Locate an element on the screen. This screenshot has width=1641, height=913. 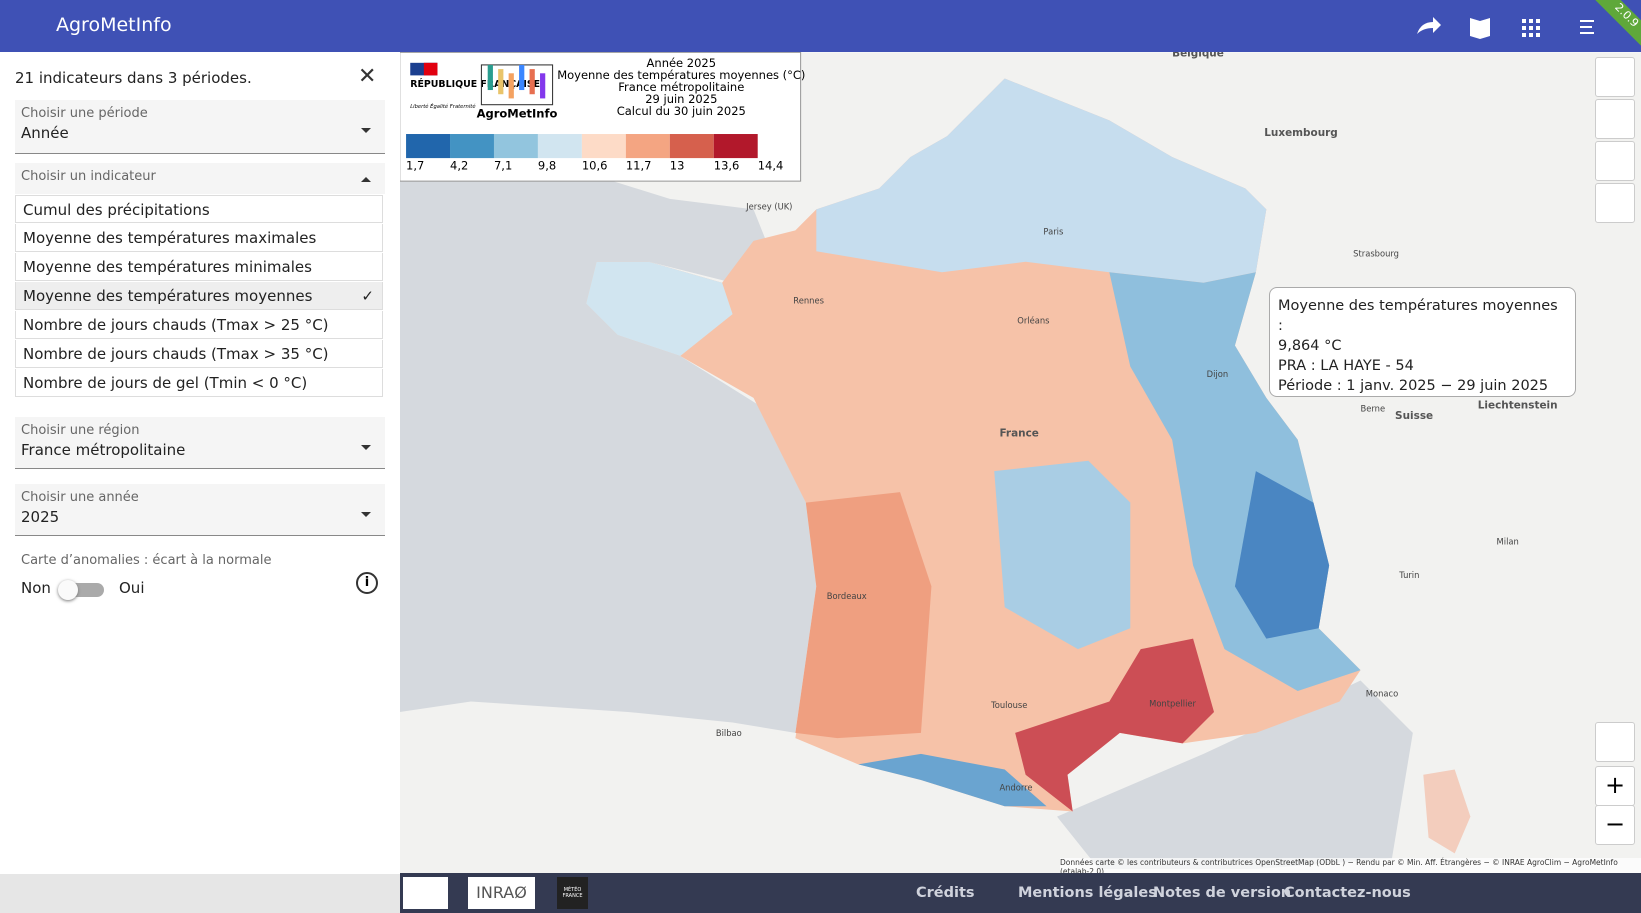
anomaly-toggle is located at coordinates (81, 590).